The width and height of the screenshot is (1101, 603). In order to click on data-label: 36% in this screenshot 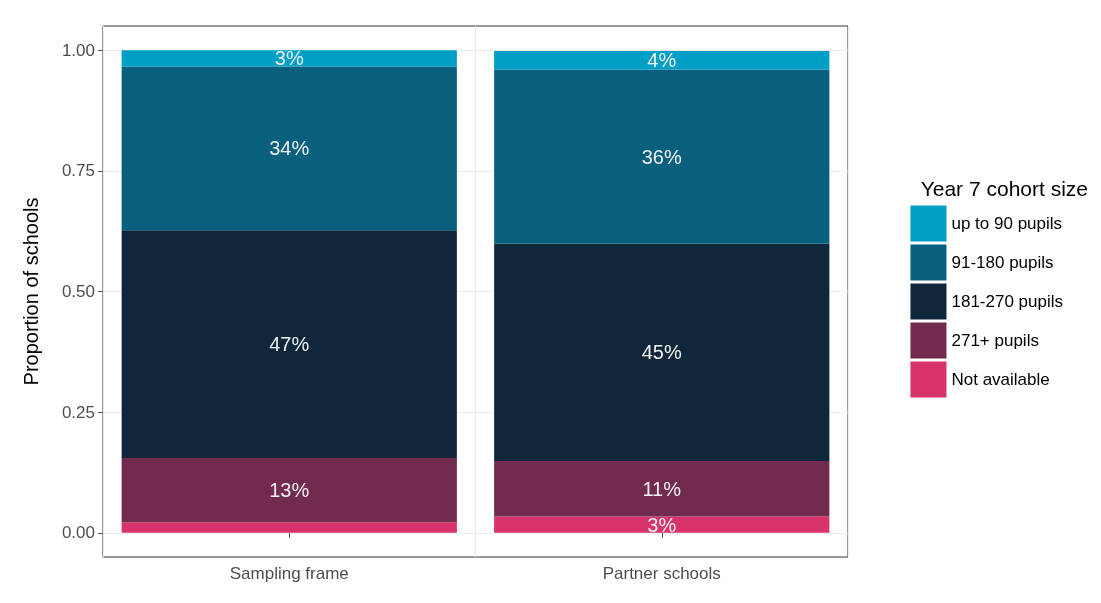, I will do `click(661, 156)`.